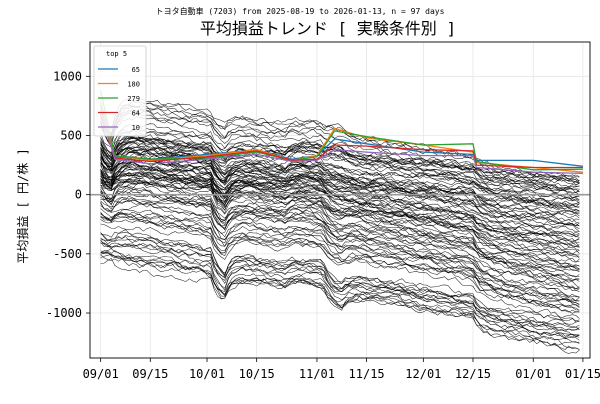 The height and width of the screenshot is (404, 600). Describe the element at coordinates (257, 374) in the screenshot. I see `x-tick-label: 10/15` at that location.